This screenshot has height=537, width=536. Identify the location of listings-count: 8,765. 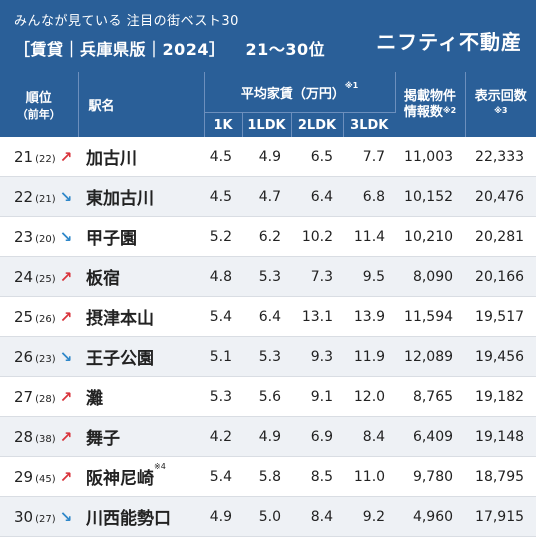
(430, 396).